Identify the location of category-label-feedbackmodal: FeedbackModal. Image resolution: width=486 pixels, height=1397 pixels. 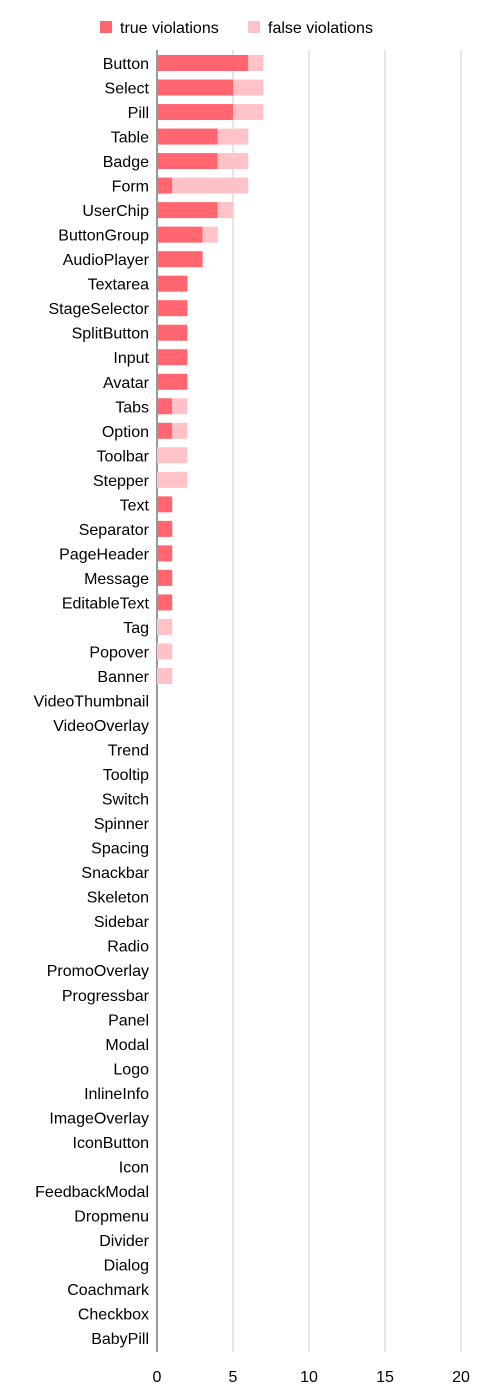
(92, 1192).